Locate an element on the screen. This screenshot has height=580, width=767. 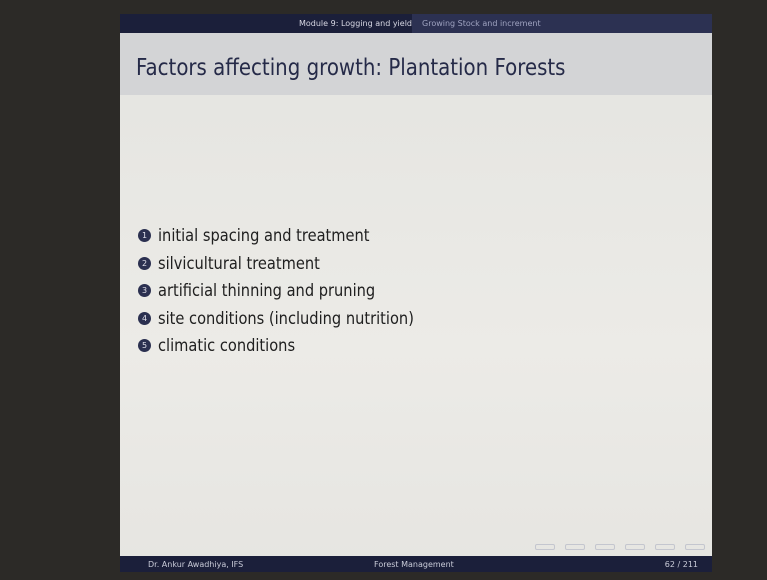
author: Dr. Ankur Awadhiya, IFS is located at coordinates (196, 564).